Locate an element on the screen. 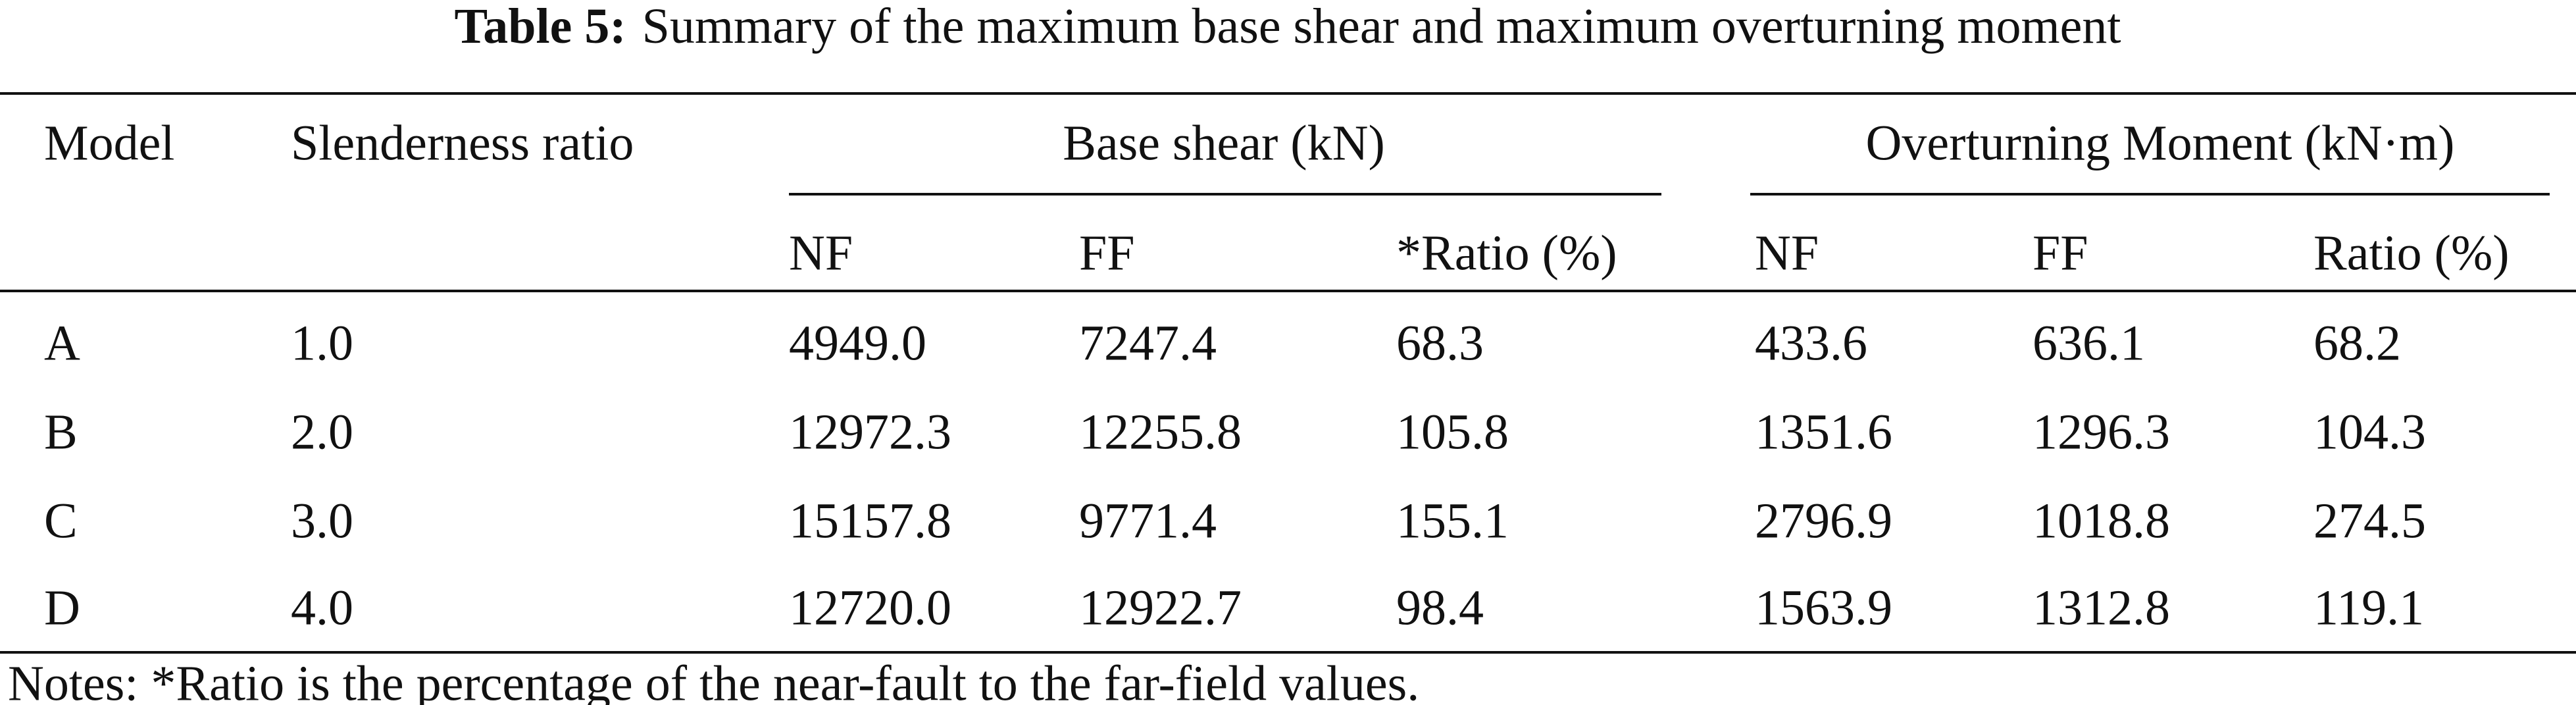  table-cell: C is located at coordinates (61, 520).